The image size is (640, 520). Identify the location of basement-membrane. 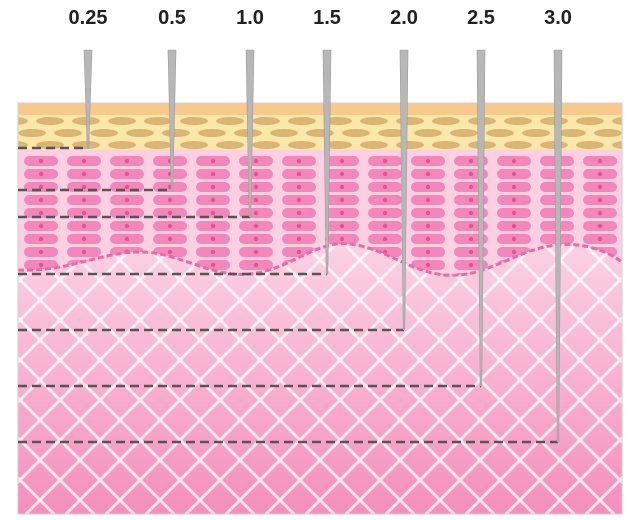
(320, 259).